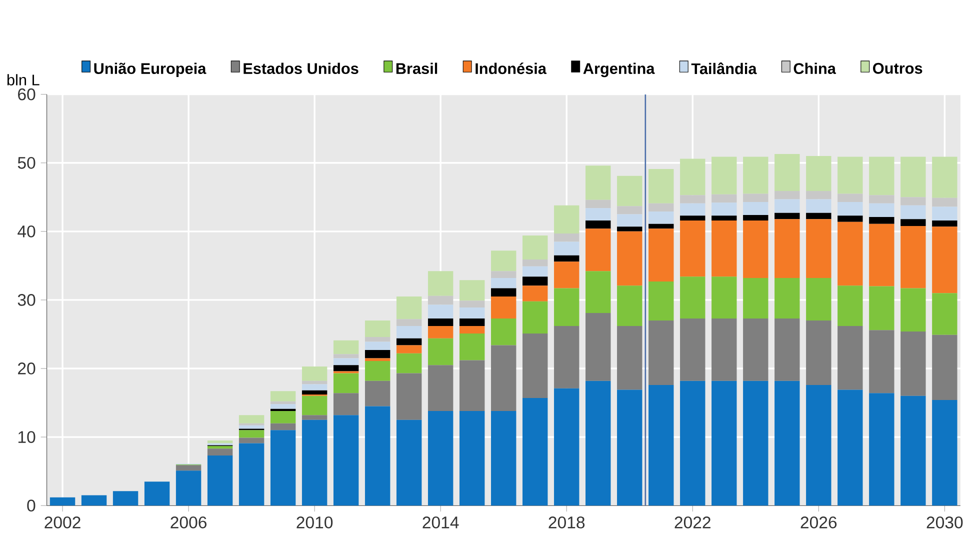 This screenshot has height=533, width=968. What do you see at coordinates (440, 522) in the screenshot?
I see `x-tick-label: 2014` at bounding box center [440, 522].